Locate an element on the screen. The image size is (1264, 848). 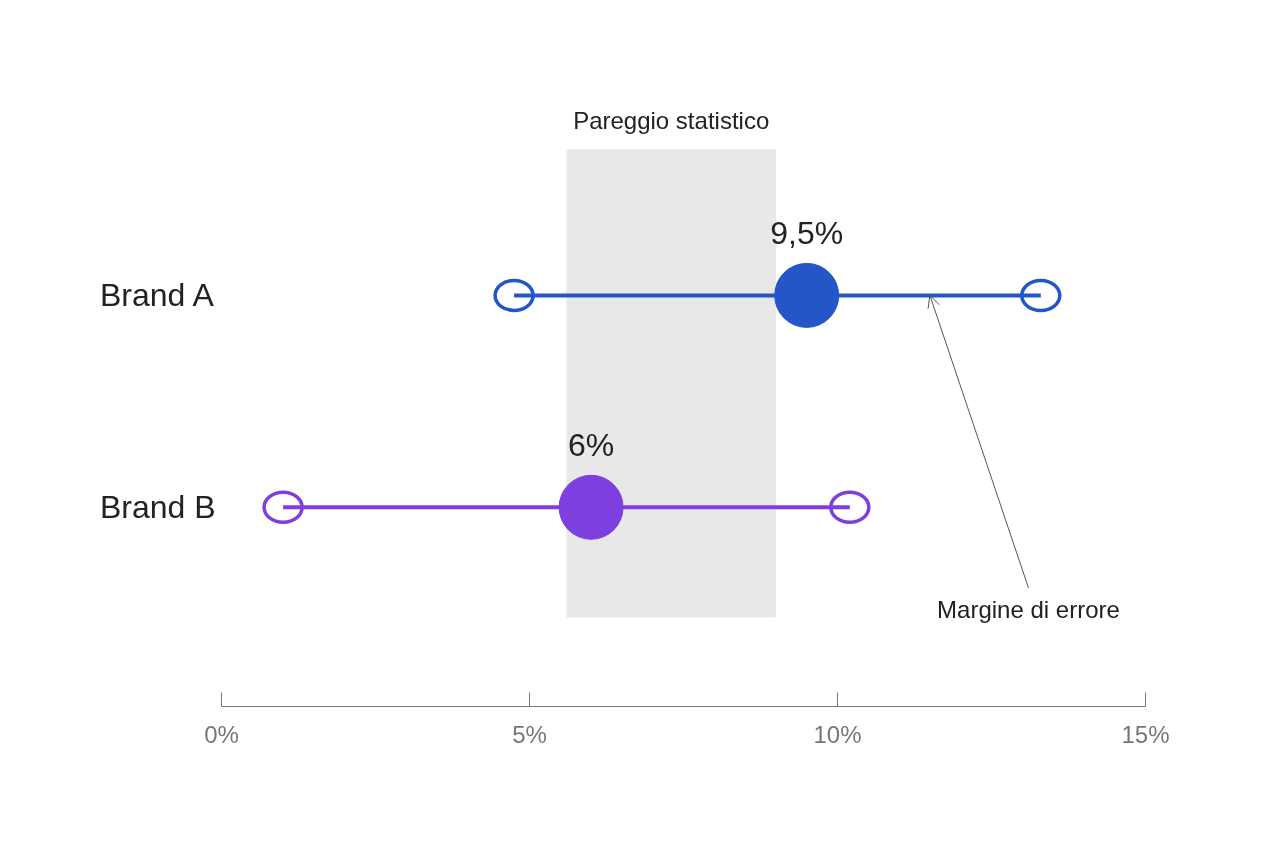
x-tick-label: 10% is located at coordinates (837, 734).